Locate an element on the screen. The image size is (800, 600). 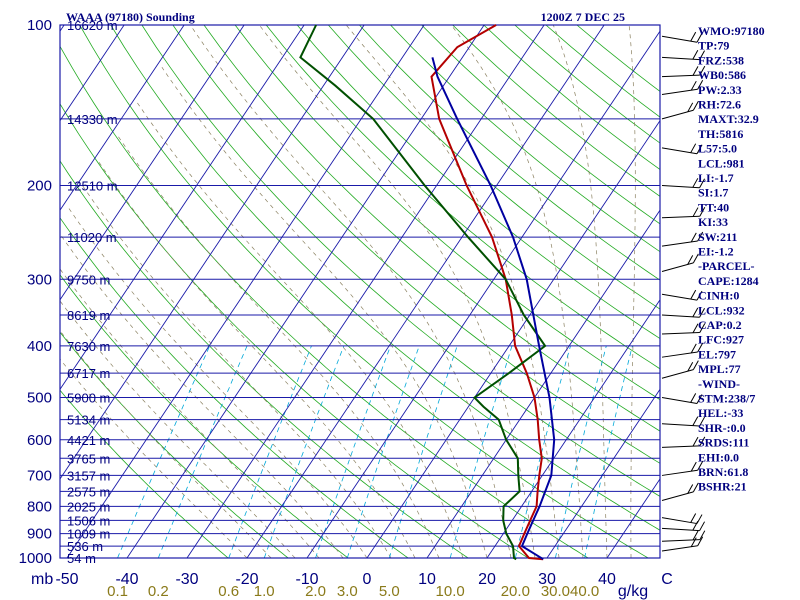
sounding-index: MAXT:32.9 is located at coordinates (728, 119).